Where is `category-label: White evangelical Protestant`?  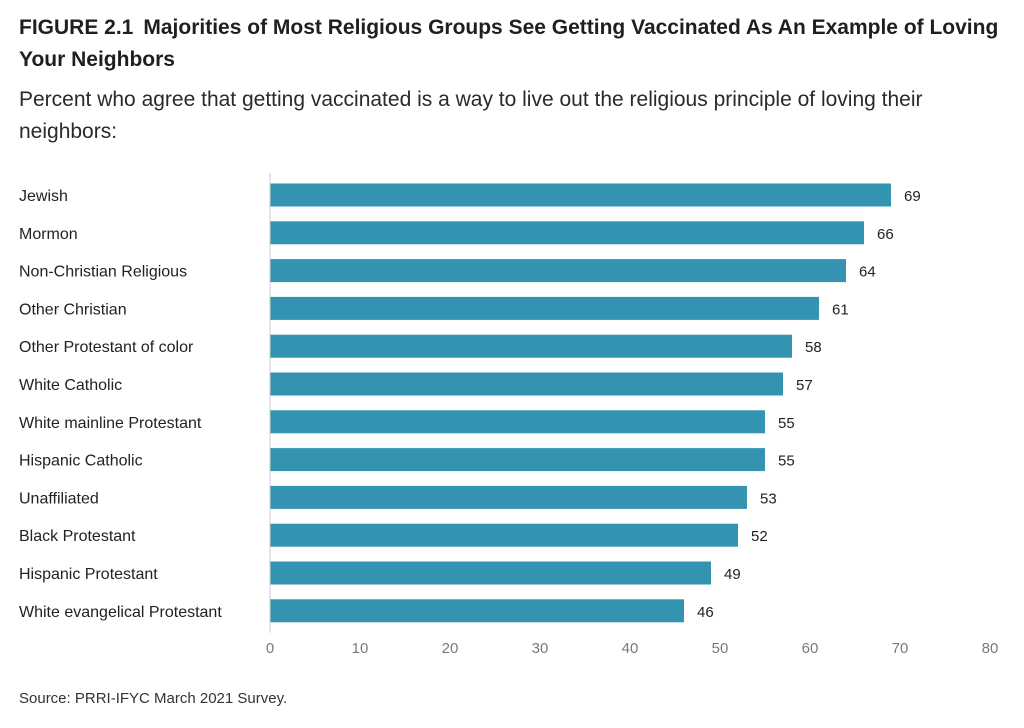
category-label: White evangelical Protestant is located at coordinates (120, 612).